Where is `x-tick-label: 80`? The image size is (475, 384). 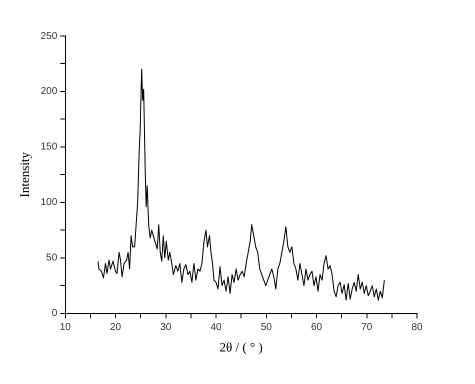 x-tick-label: 80 is located at coordinates (417, 328).